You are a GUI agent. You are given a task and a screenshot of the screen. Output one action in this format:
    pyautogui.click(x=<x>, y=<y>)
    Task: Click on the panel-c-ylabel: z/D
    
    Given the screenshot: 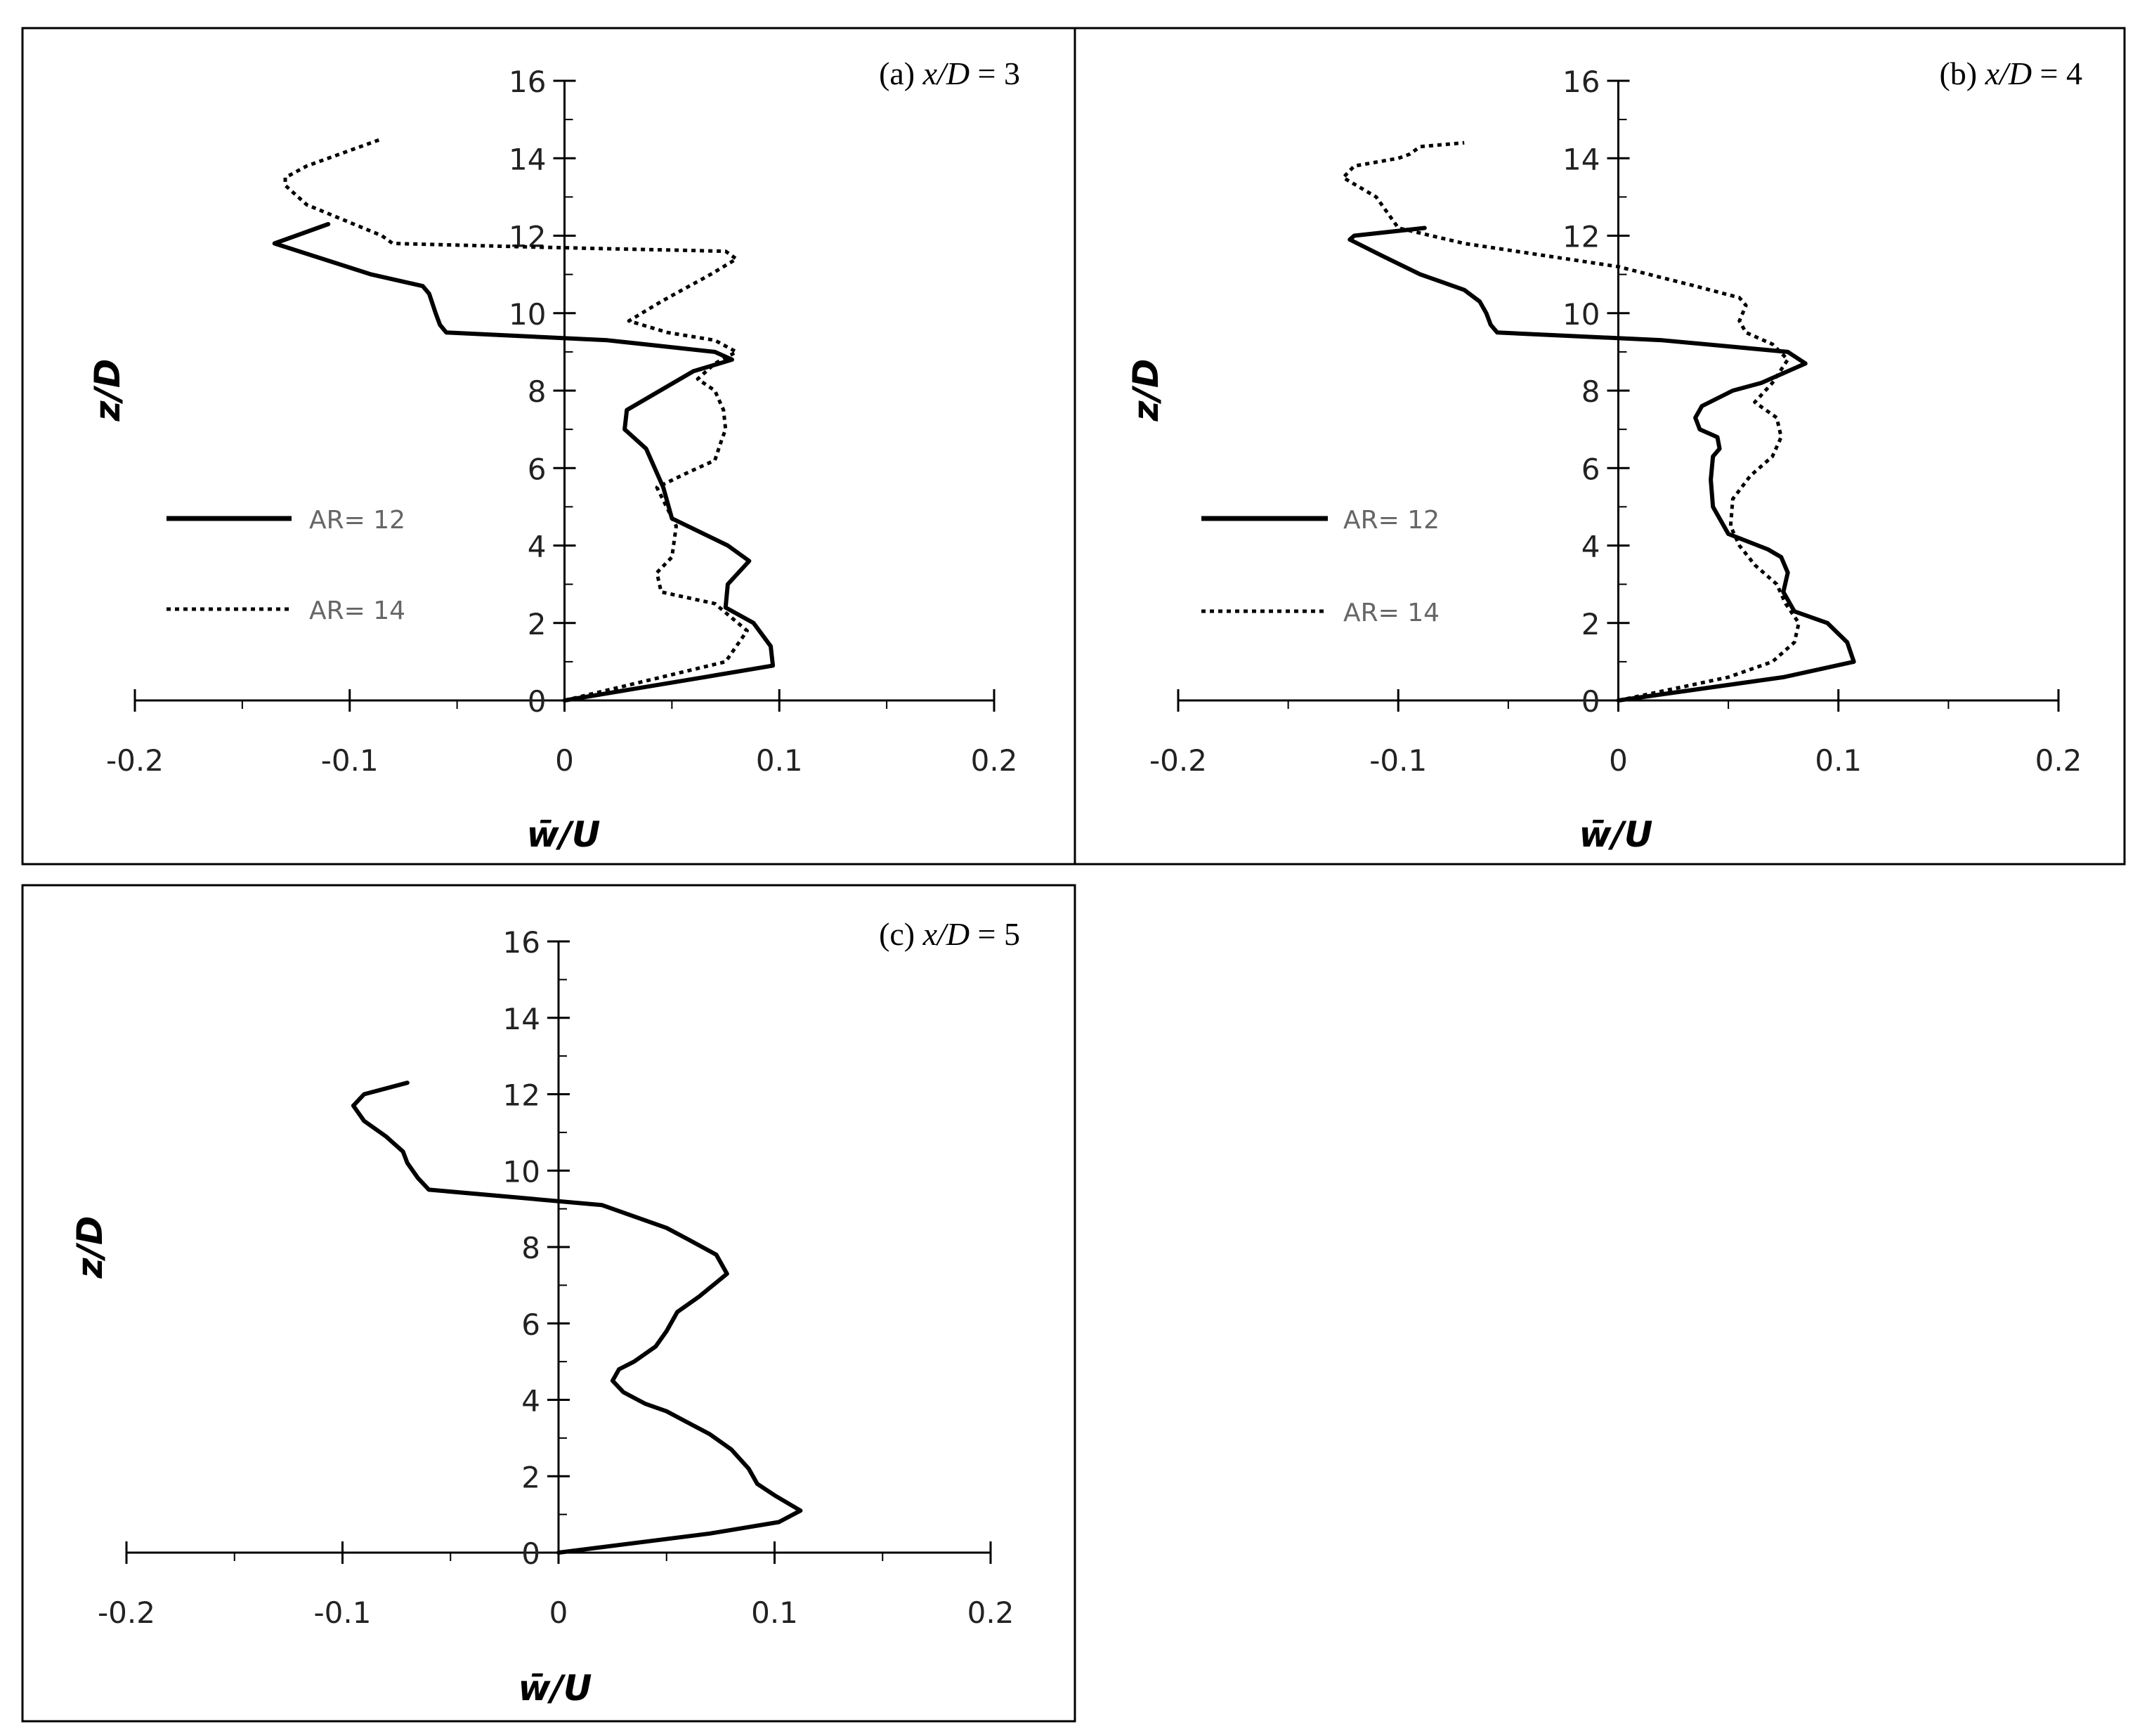 What is the action you would take?
    pyautogui.click(x=90, y=1247)
    